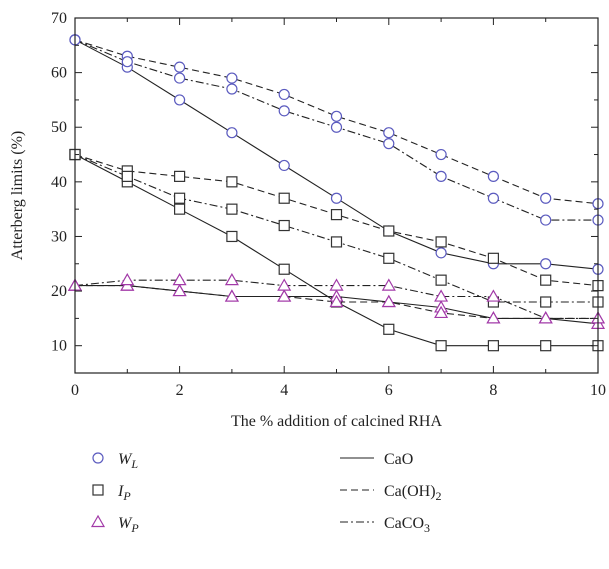 The image size is (609, 569). Describe the element at coordinates (180, 390) in the screenshot. I see `x-tick-label: 2` at that location.